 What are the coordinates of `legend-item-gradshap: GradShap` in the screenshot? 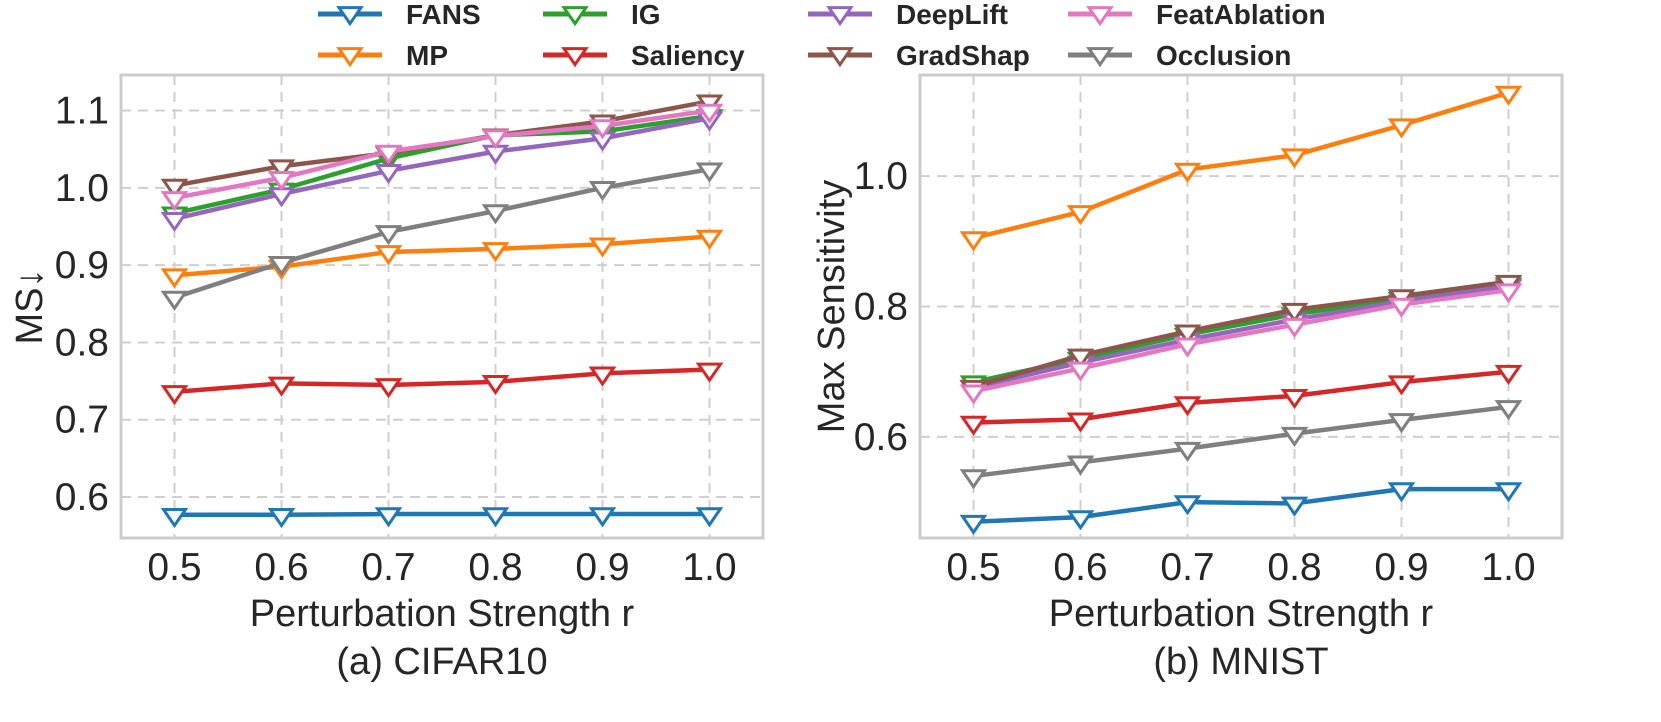 It's located at (919, 55).